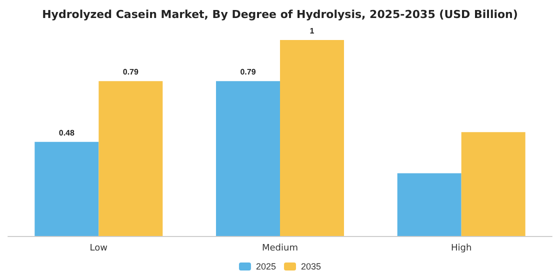  Describe the element at coordinates (280, 14) in the screenshot. I see `chart-title: Hydrolyzed Casein Market, By Degree of Hydrolysis, 2025-2035 (USD Billion)` at that location.